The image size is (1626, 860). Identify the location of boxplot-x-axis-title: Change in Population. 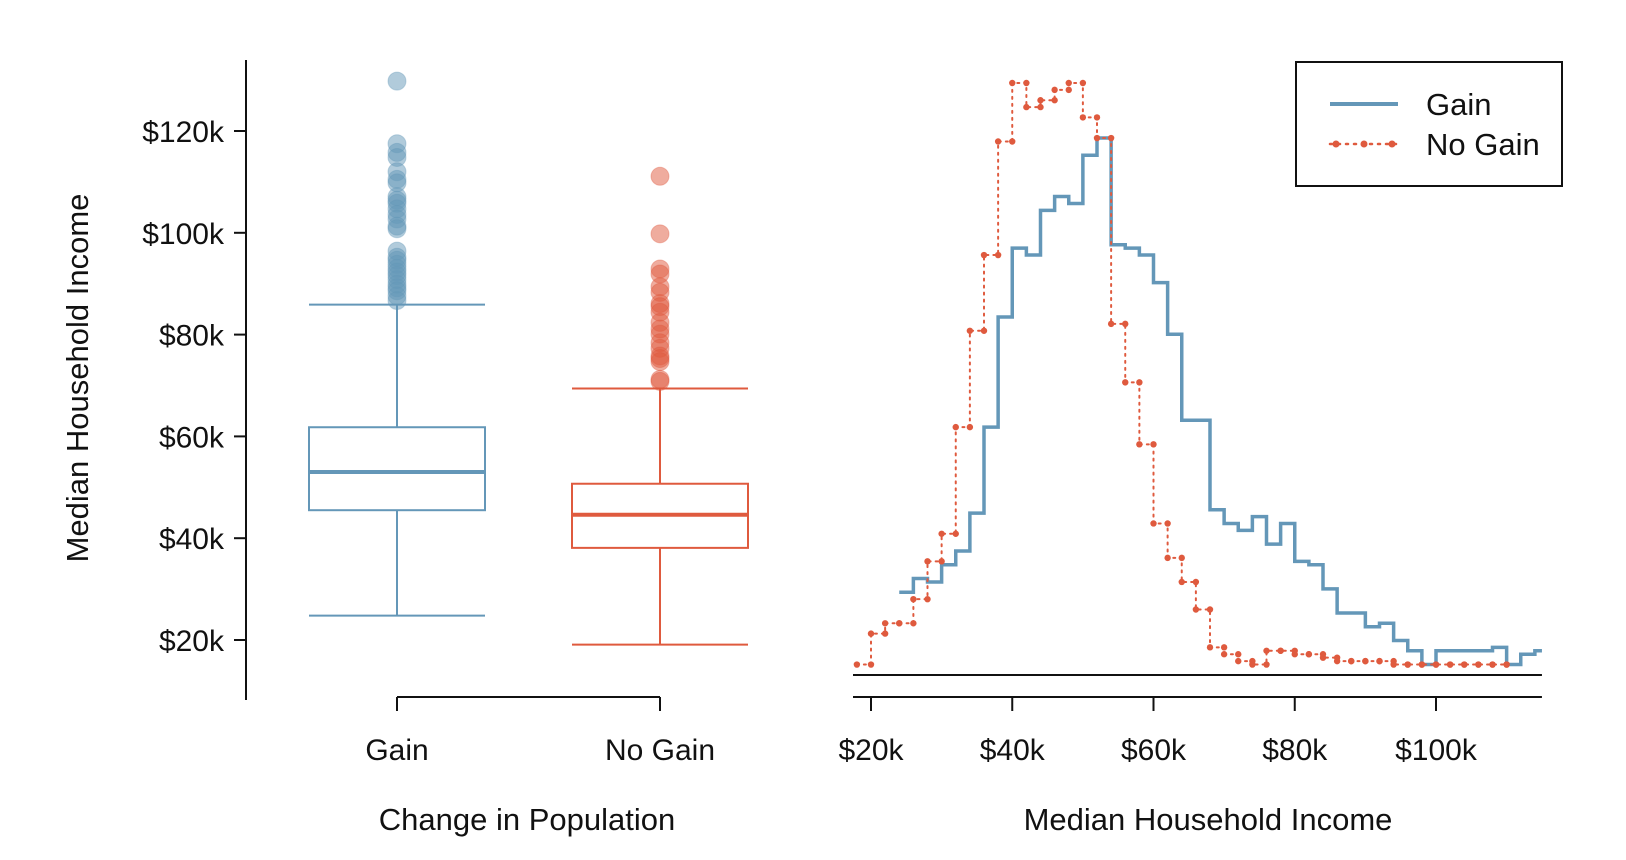
(527, 819).